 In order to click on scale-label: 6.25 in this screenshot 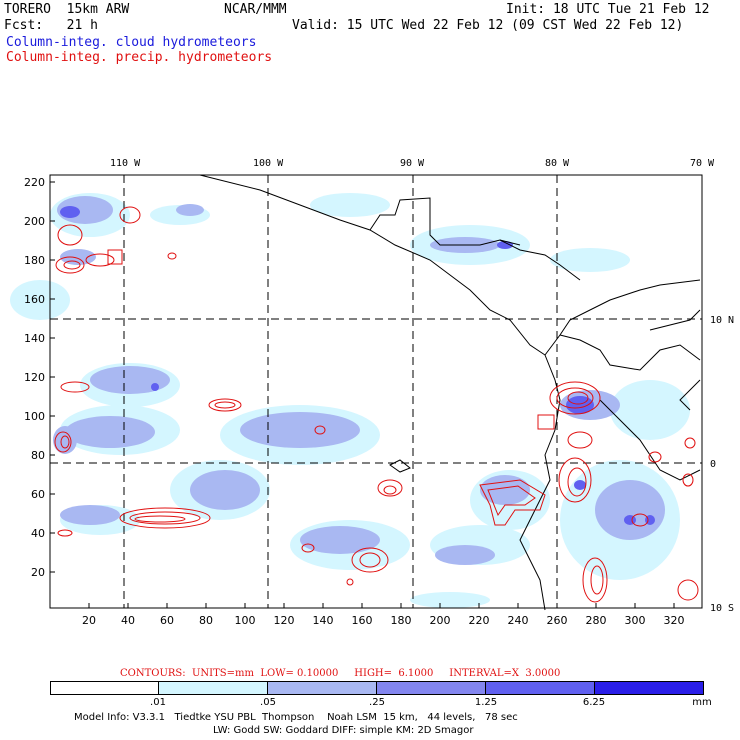, I will do `click(594, 702)`.